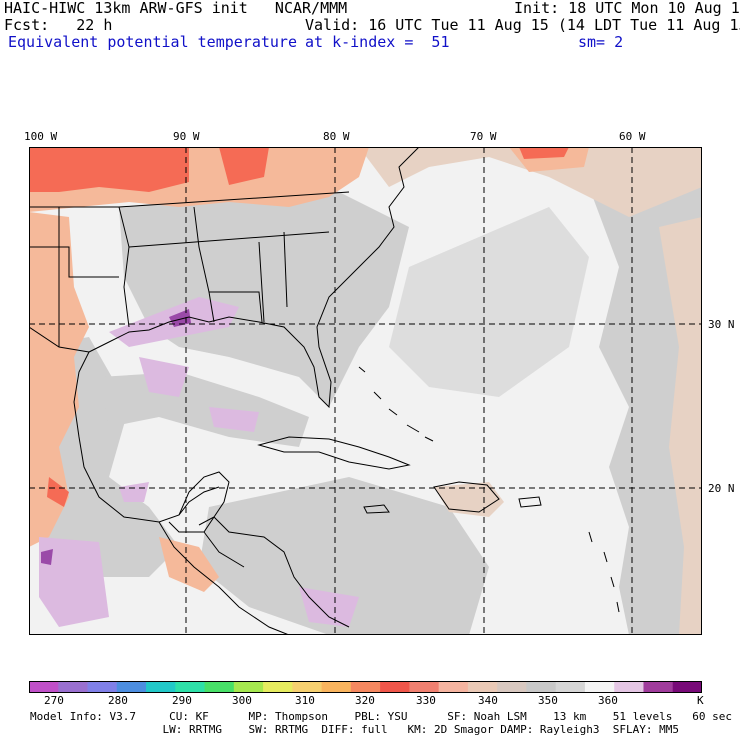 This screenshot has width=740, height=740. Describe the element at coordinates (41, 136) in the screenshot. I see `lon-label-100w: 100 W` at that location.